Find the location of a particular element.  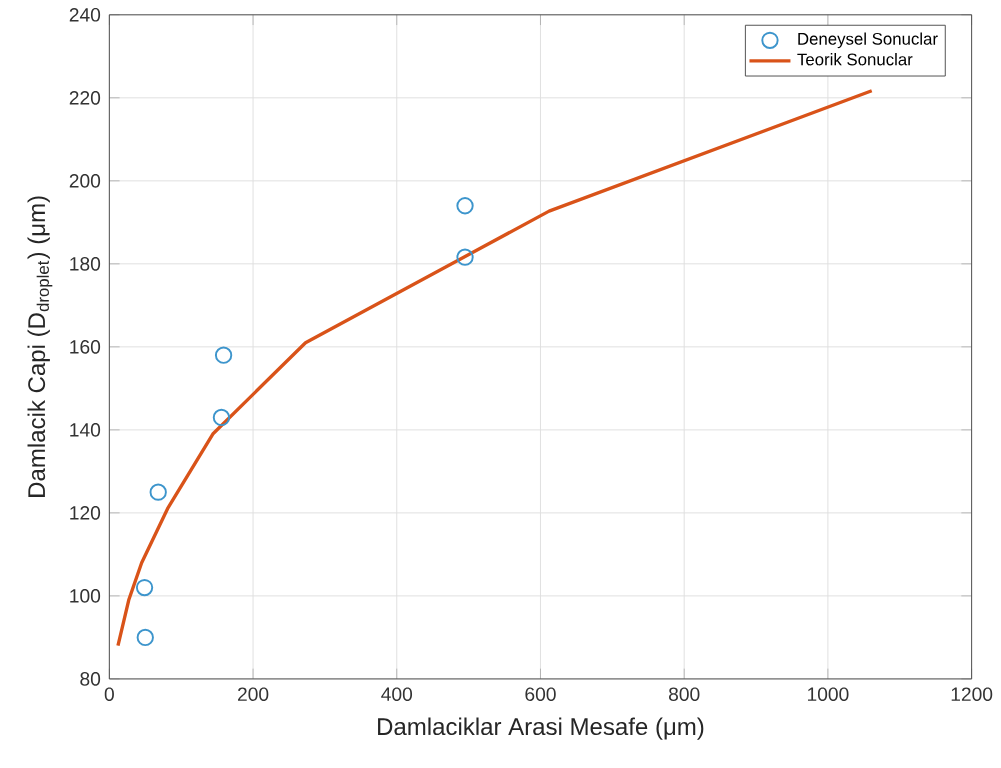

legend-label: Deneysel Sonuclar is located at coordinates (868, 40).